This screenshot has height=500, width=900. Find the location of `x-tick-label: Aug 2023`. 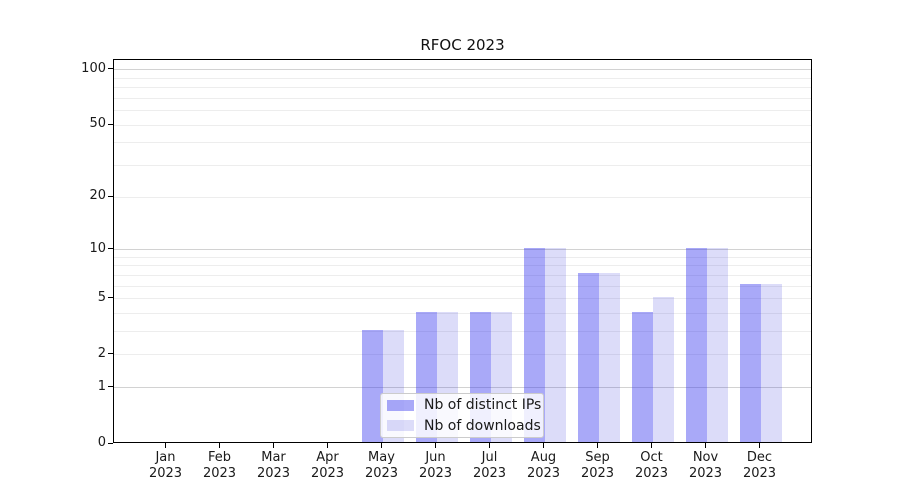

x-tick-label: Aug 2023 is located at coordinates (543, 465).